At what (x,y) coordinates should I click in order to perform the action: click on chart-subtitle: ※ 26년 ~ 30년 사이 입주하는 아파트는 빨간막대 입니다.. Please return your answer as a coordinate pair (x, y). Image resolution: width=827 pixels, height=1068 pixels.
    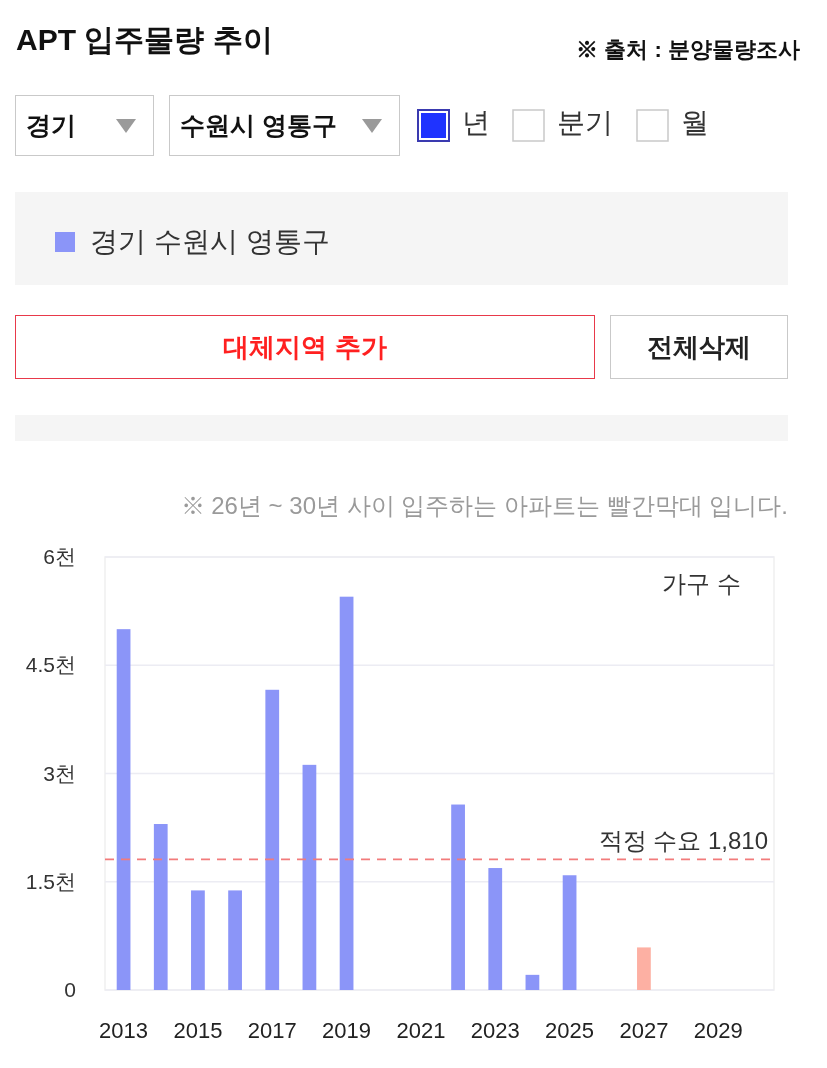
    Looking at the image, I should click on (484, 505).